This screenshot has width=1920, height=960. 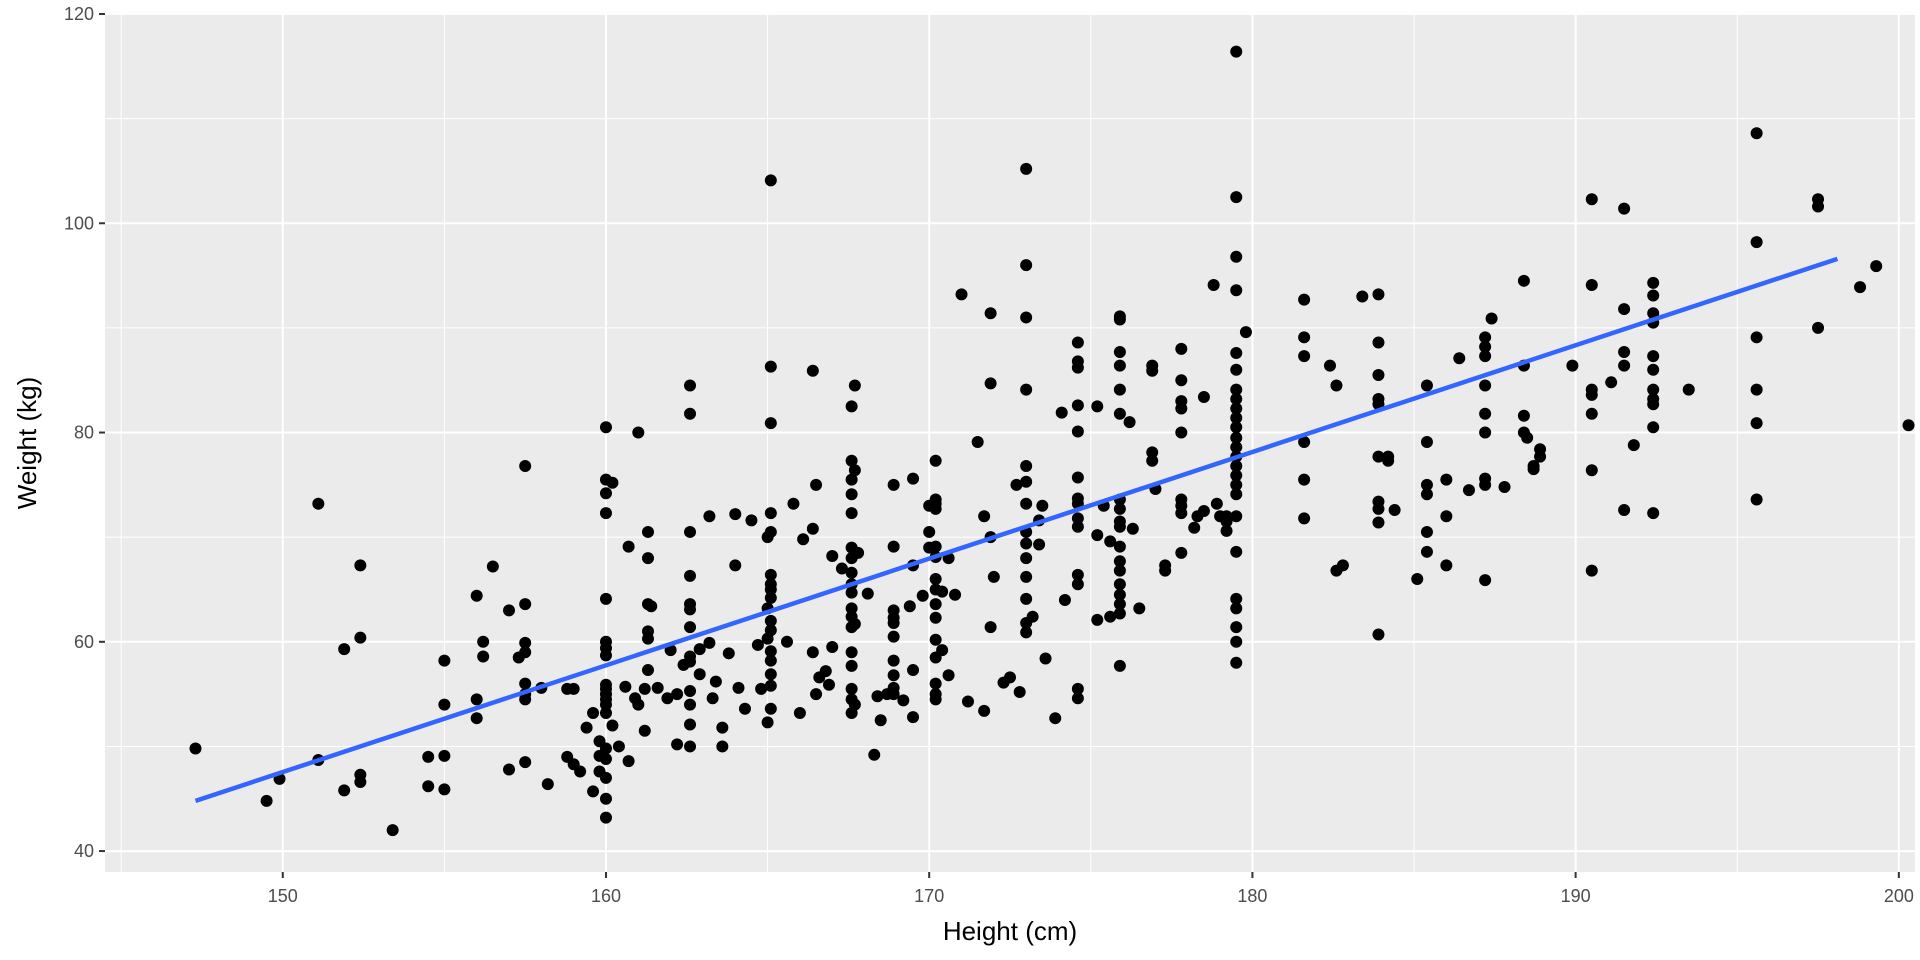 I want to click on x-tick-label: 170, so click(x=929, y=896).